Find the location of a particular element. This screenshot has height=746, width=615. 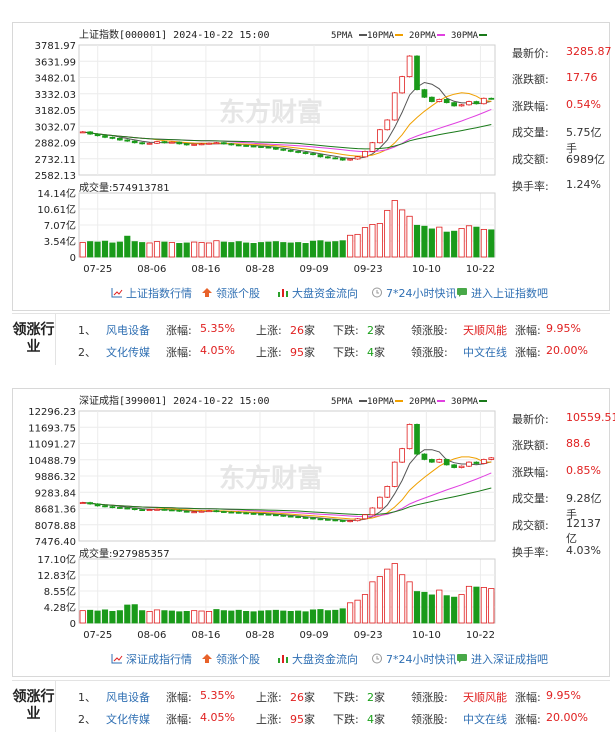

sector-down-unit: 家 is located at coordinates (379, 352).